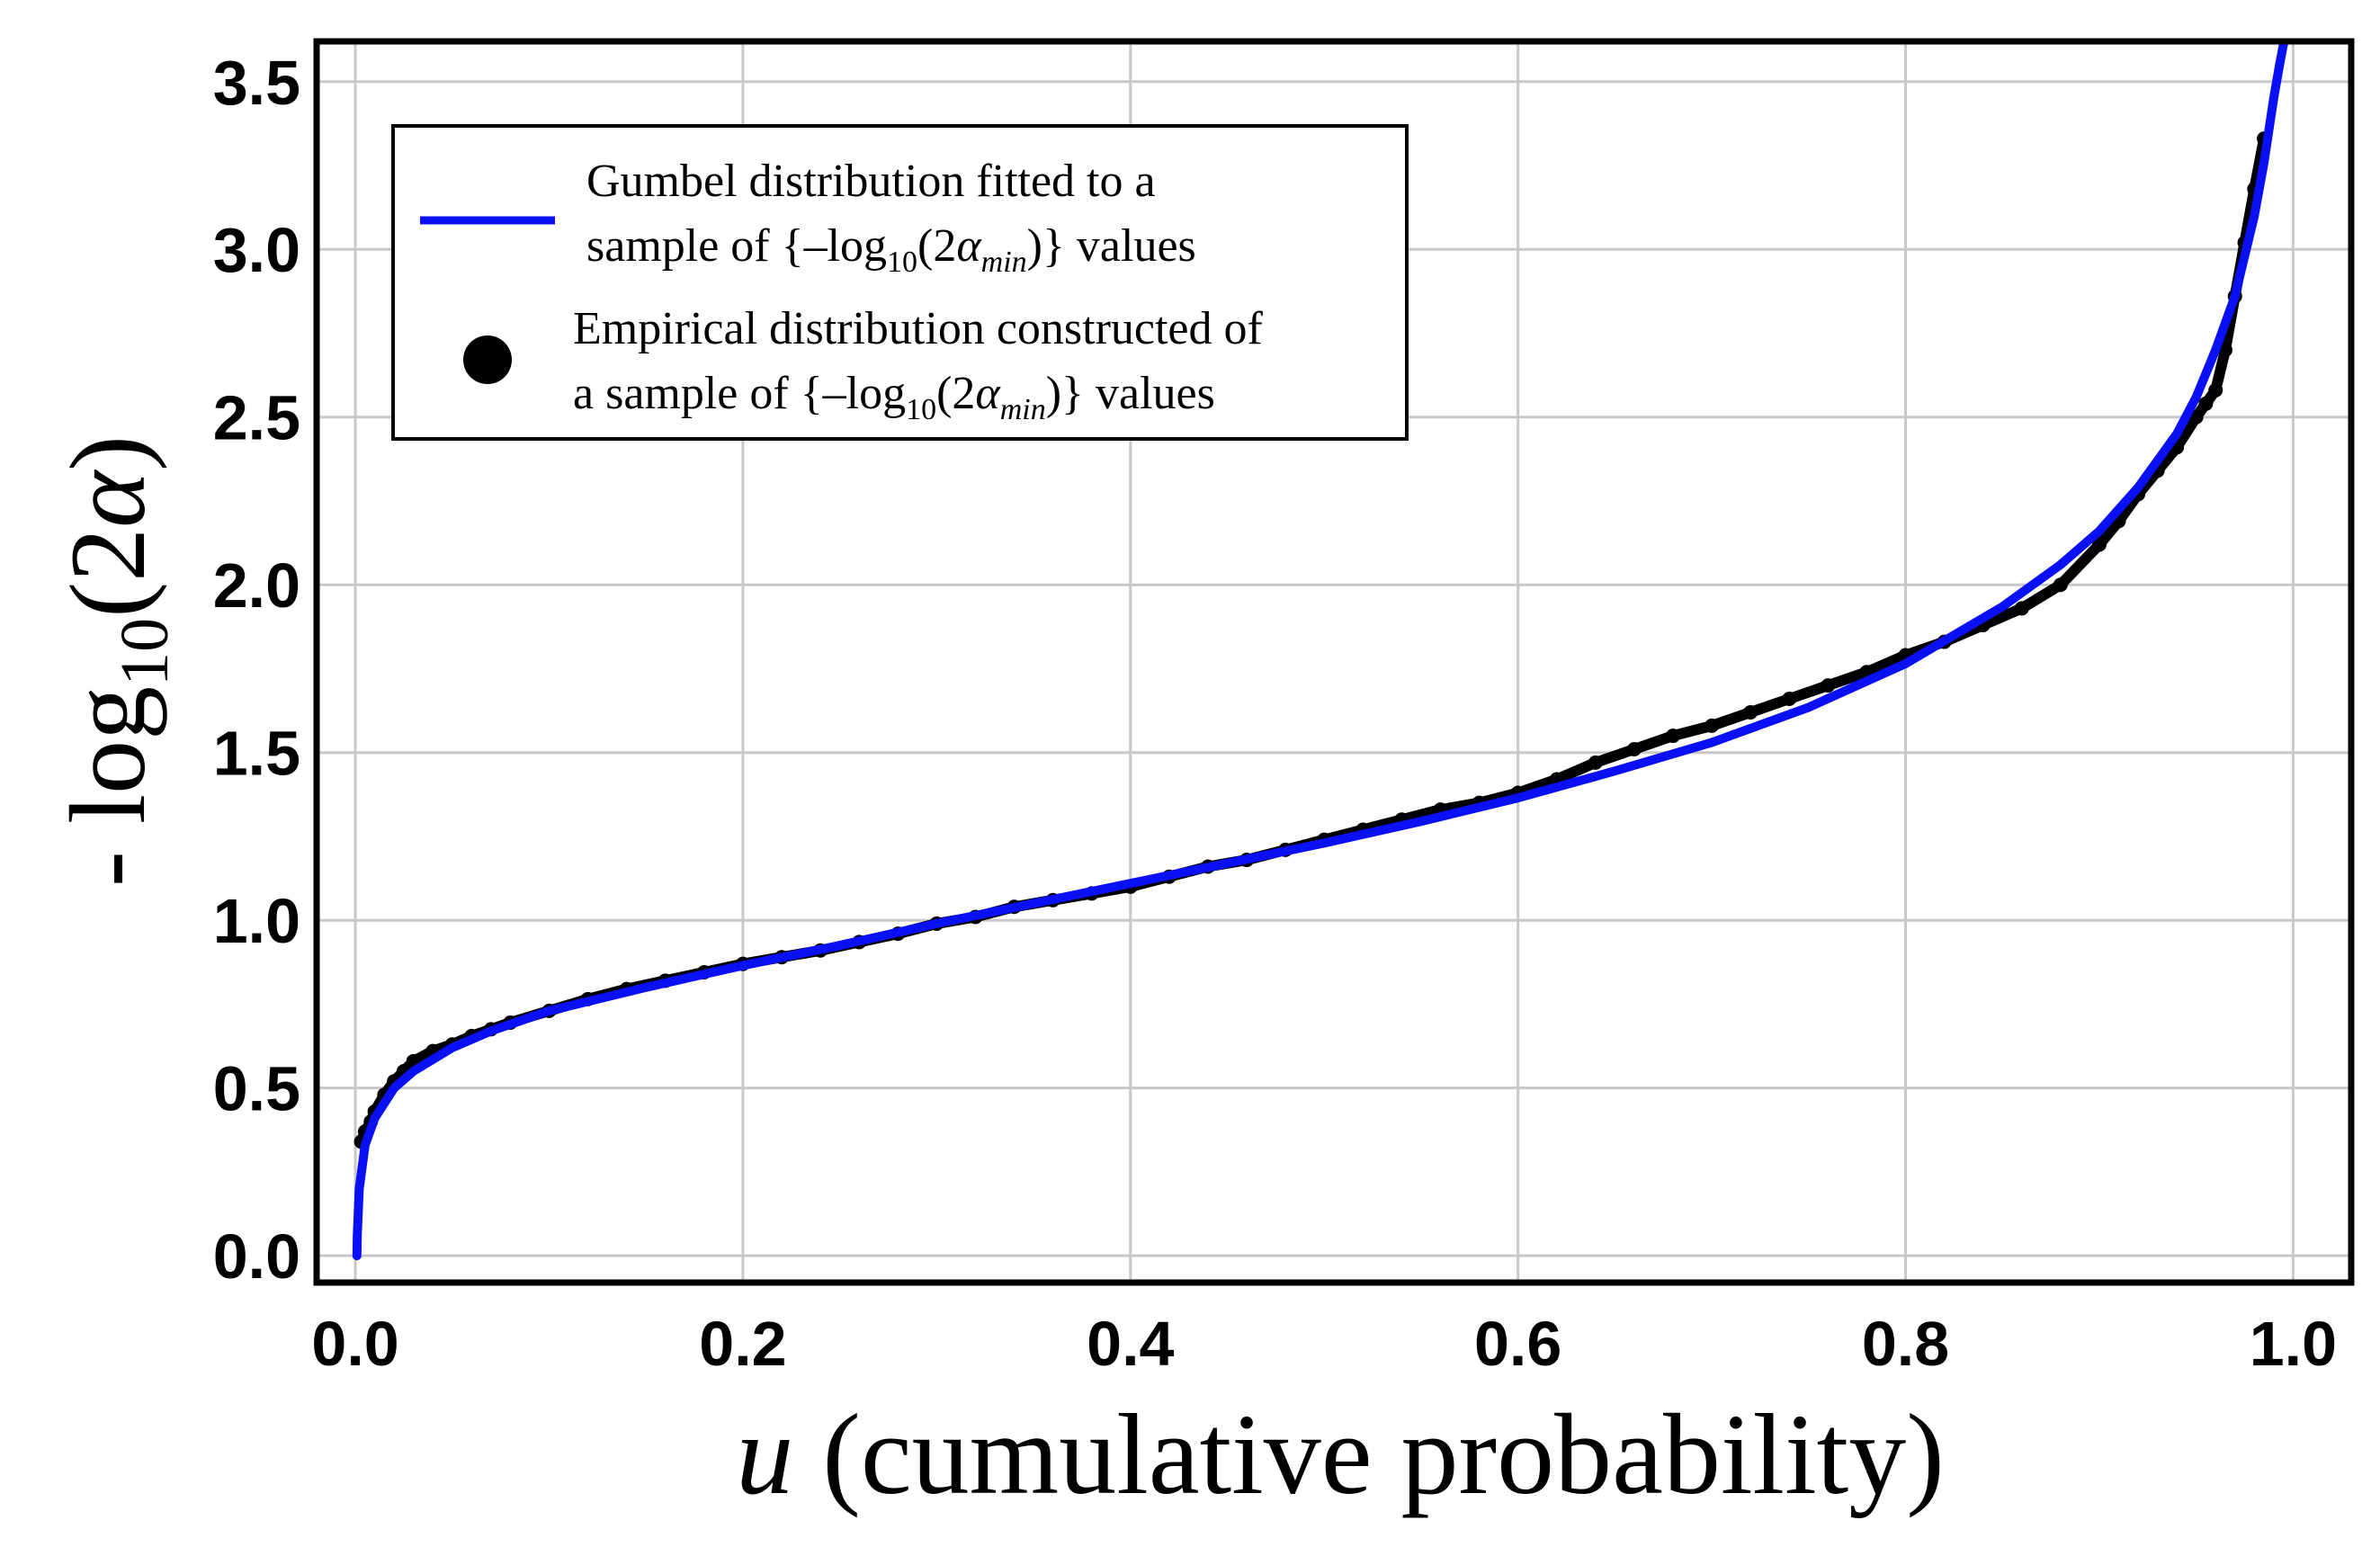 The image size is (2380, 1556). Describe the element at coordinates (936, 246) in the screenshot. I see `legend-gumbel-line2-mid: (2` at that location.